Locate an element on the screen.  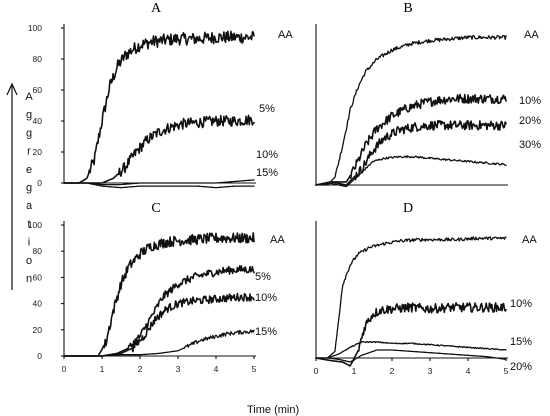
series-line-30pct is located at coordinates (411, 171).